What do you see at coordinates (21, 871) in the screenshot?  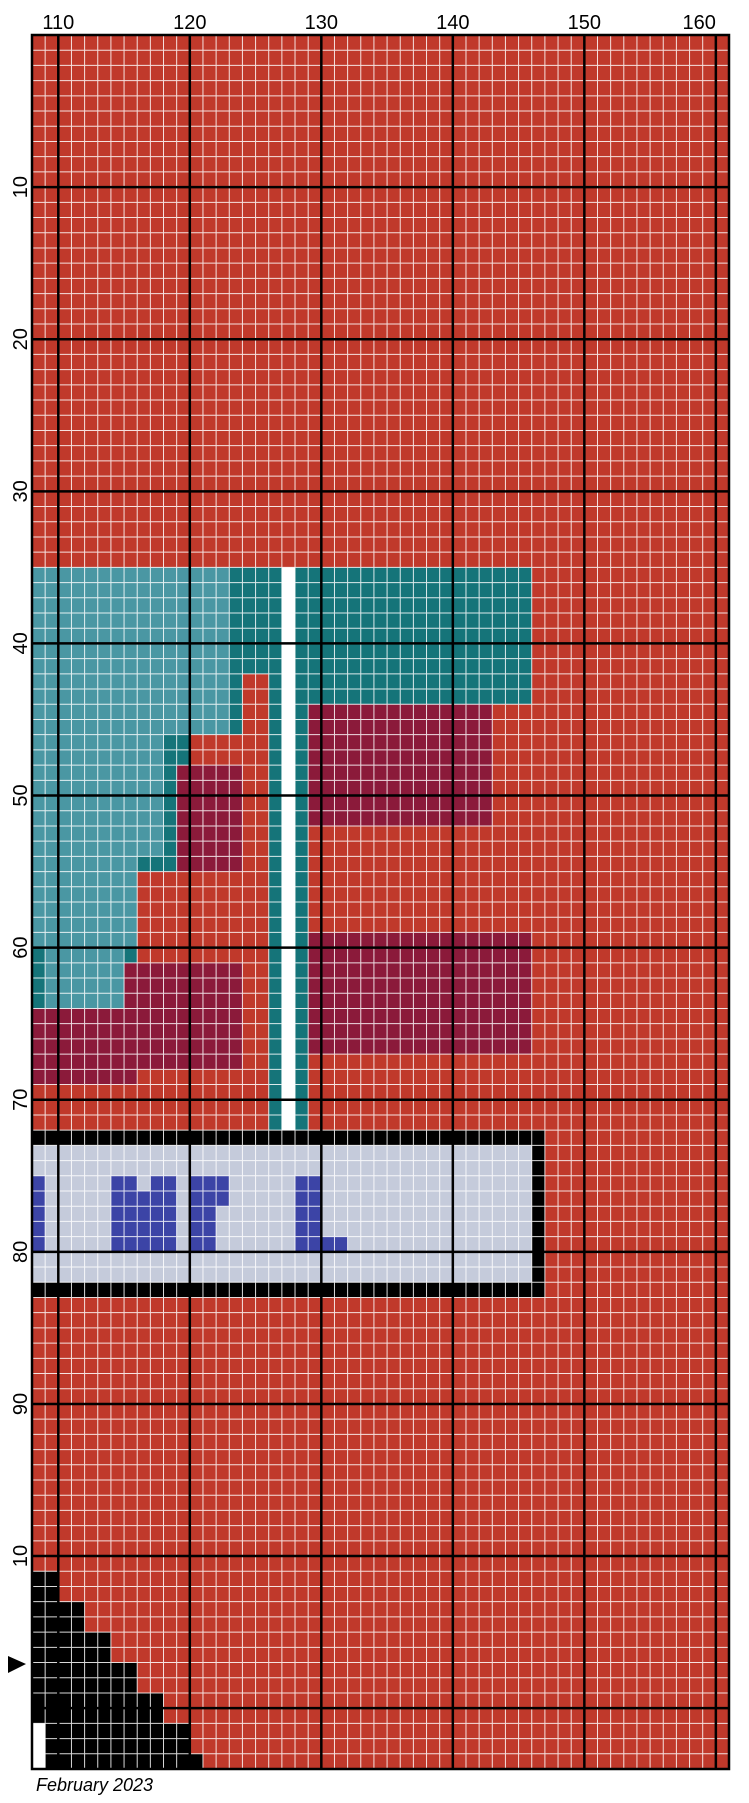 I see `left-row-axis: 10 20 30 40 50 60 70 80 90 10` at bounding box center [21, 871].